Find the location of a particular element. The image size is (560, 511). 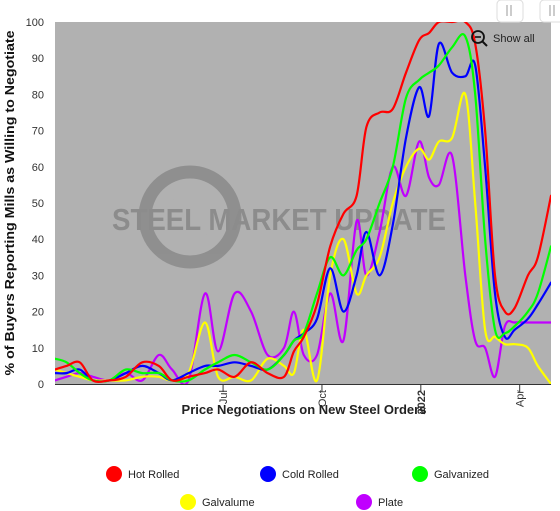

y-tick-label: 100 is located at coordinates (35, 23).